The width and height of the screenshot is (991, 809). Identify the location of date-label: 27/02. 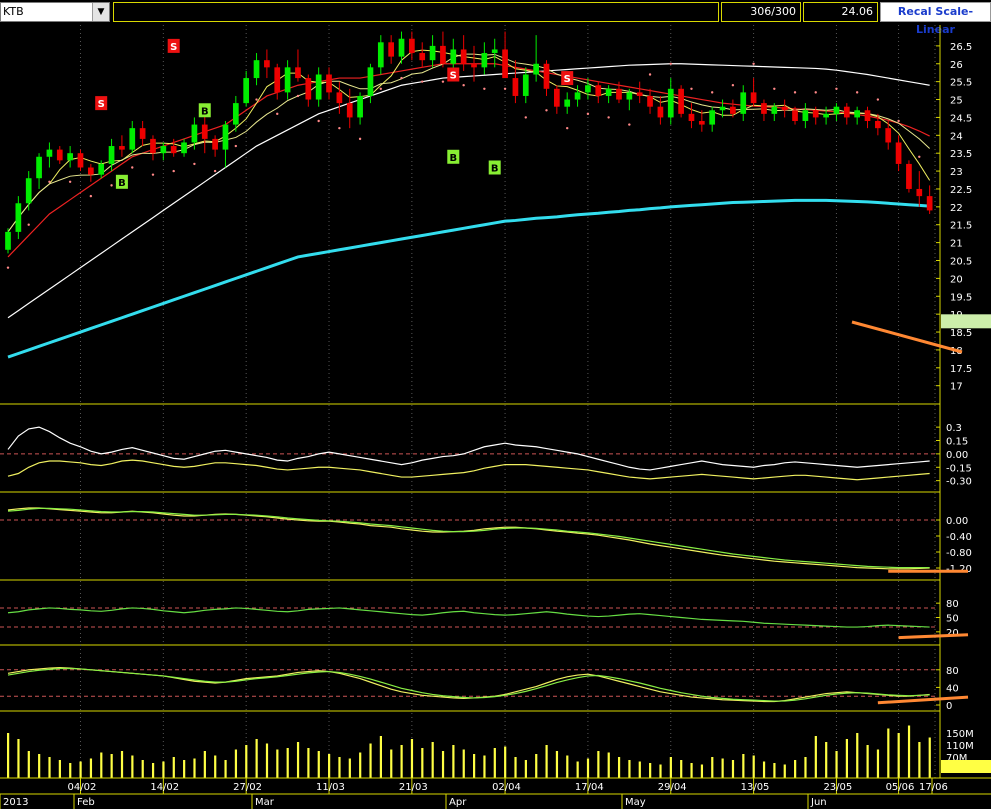
(247, 787).